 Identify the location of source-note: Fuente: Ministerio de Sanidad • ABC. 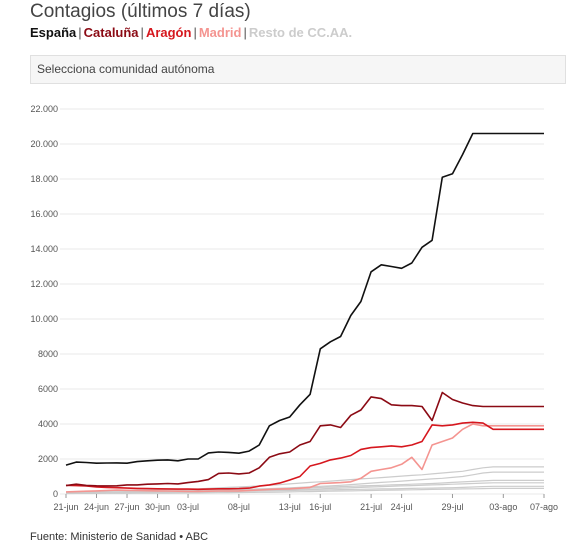
(119, 537).